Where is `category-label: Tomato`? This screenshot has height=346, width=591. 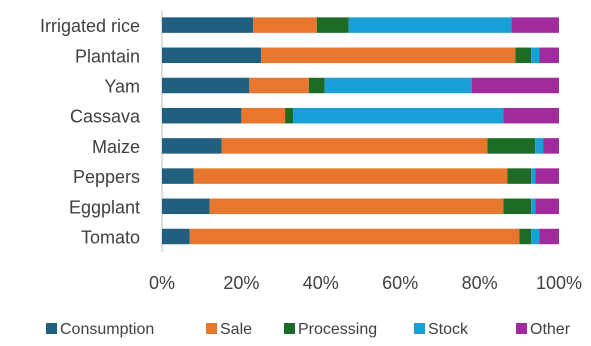
category-label: Tomato is located at coordinates (110, 238).